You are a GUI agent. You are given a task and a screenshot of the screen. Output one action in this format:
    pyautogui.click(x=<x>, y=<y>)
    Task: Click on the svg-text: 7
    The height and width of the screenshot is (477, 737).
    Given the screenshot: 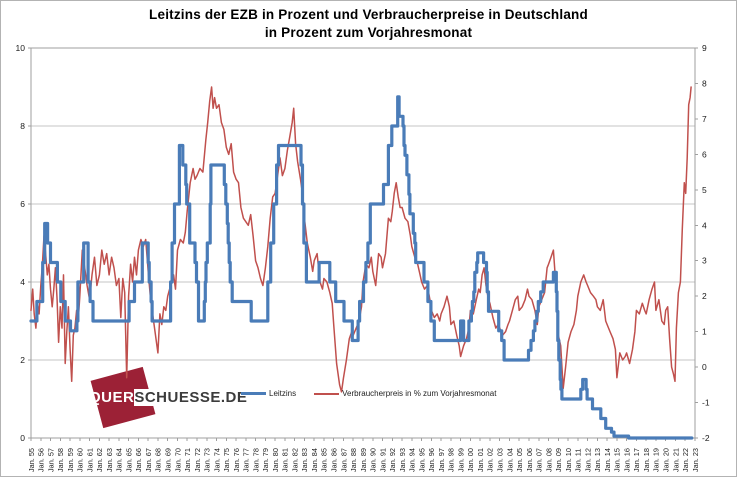 What is the action you would take?
    pyautogui.click(x=704, y=119)
    